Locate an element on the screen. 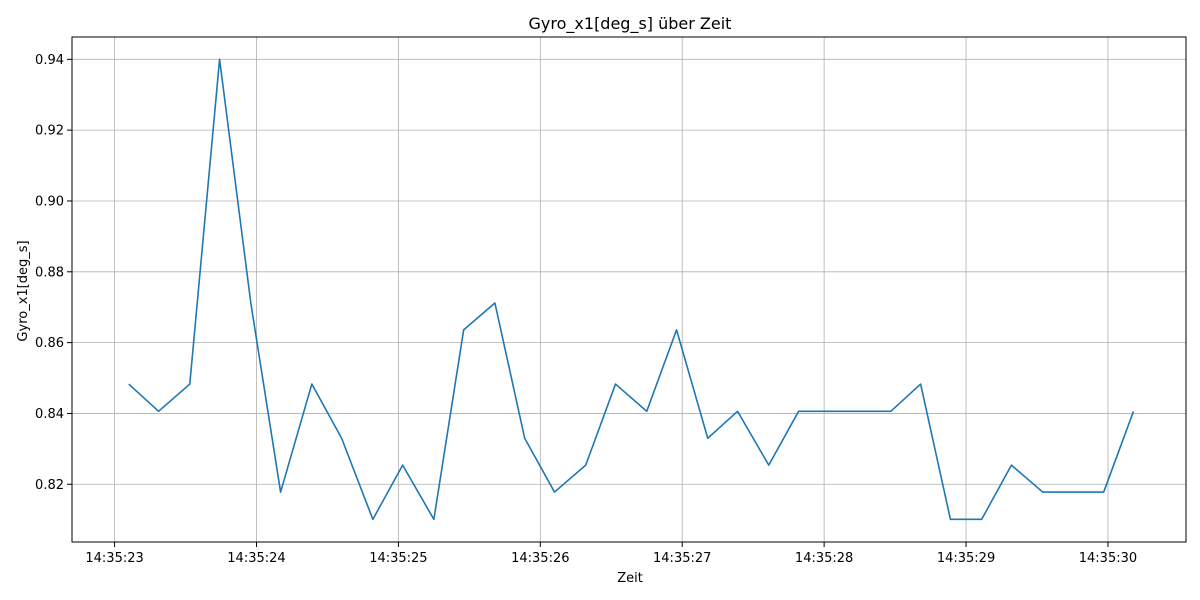 The width and height of the screenshot is (1200, 600). x-tick-label: 14:35:24 is located at coordinates (256, 558).